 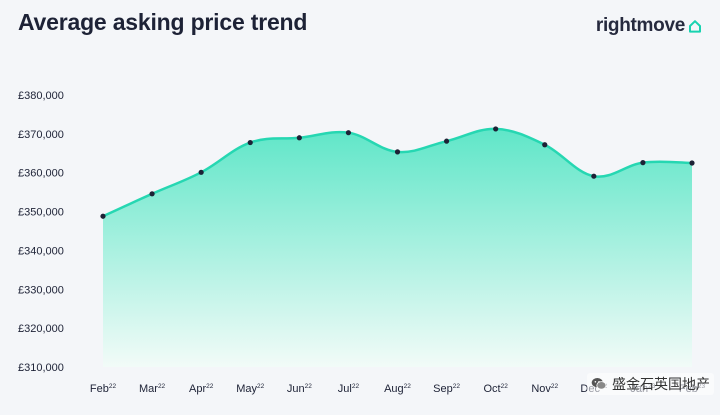 I want to click on svg-text: £380,000, so click(x=41, y=96).